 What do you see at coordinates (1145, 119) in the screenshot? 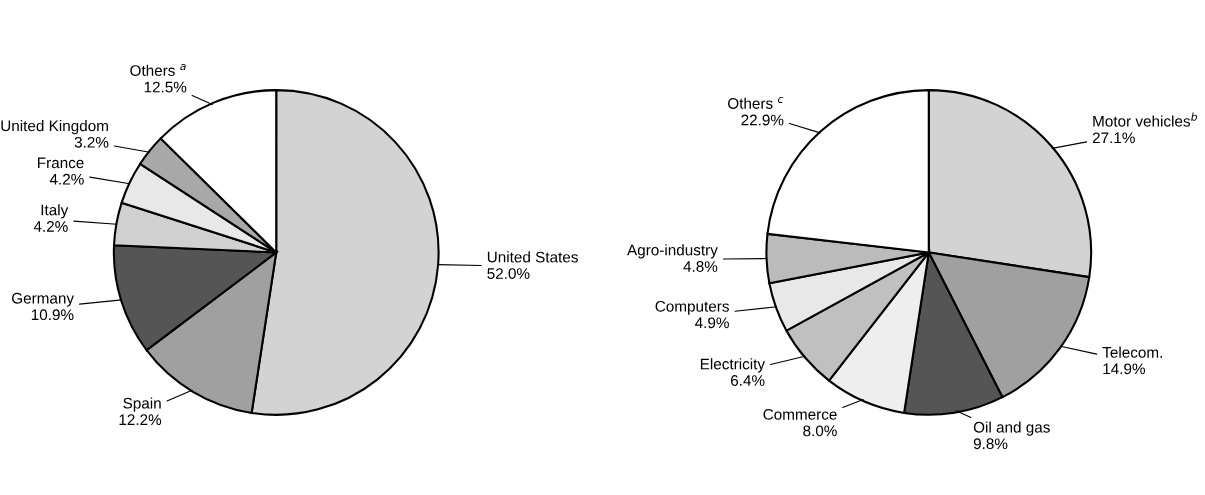
I see `slice-label: Motor vehicles$^{b}$` at bounding box center [1145, 119].